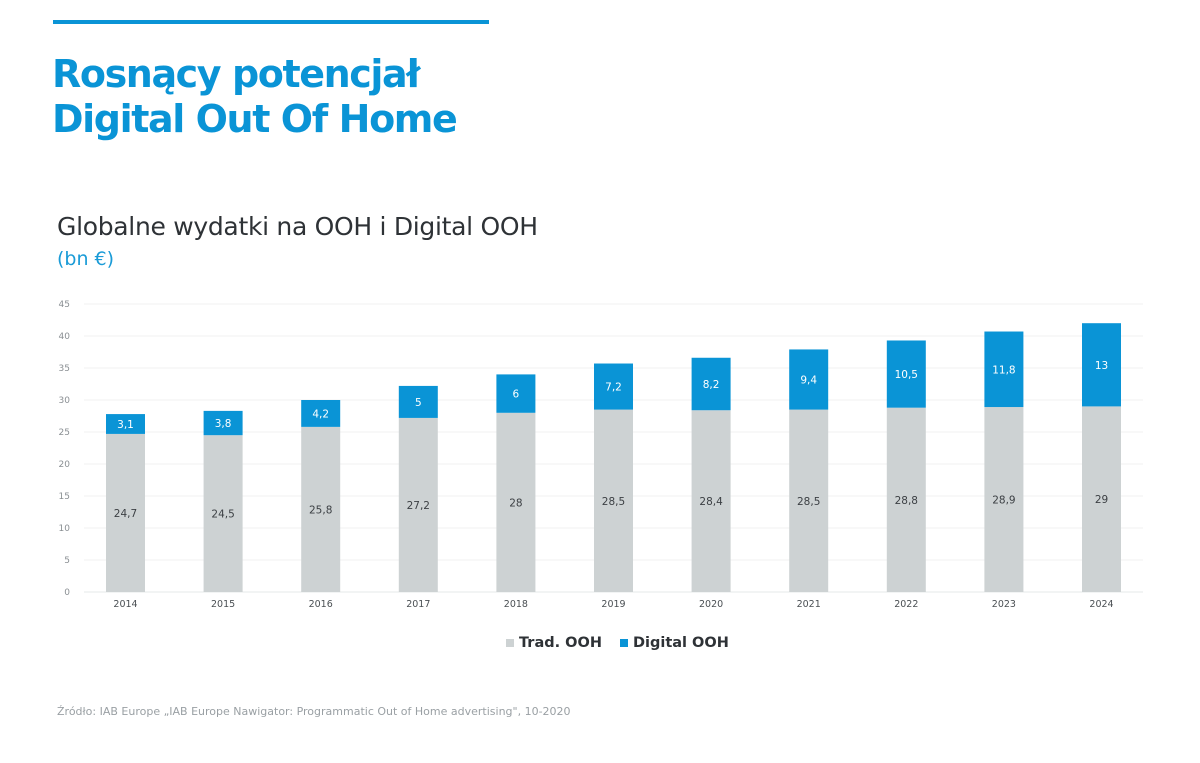 This screenshot has width=1200, height=763. Describe the element at coordinates (236, 74) in the screenshot. I see `headline-line-1: Rosnący potencjał` at that location.